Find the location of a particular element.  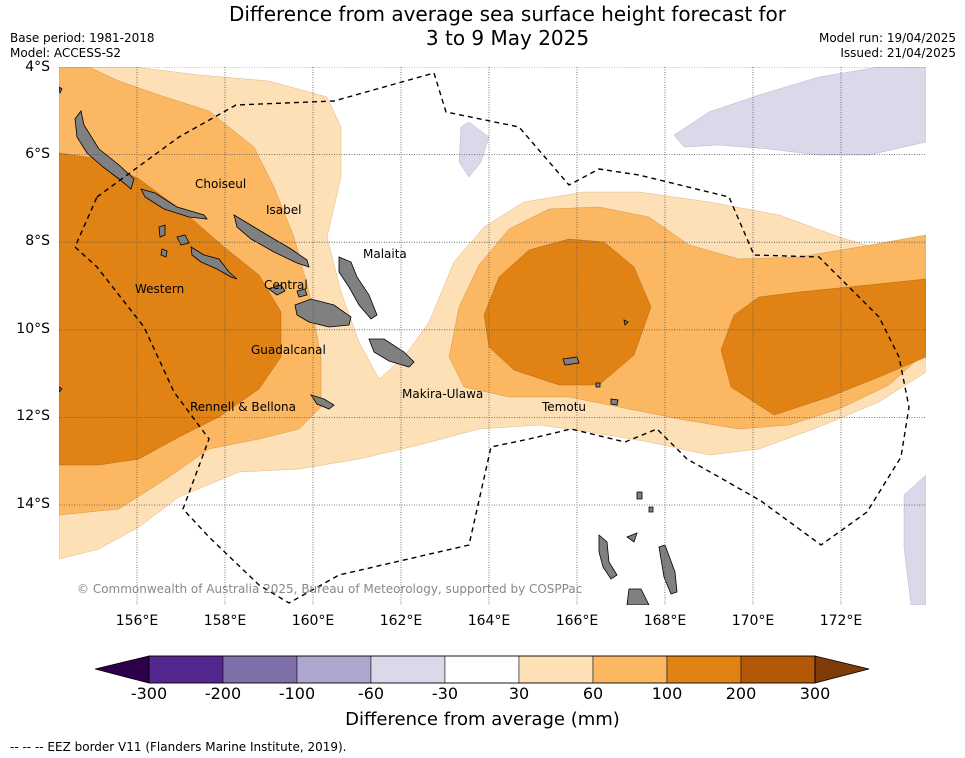

label-makira-ulawa: Makira-Ulawa is located at coordinates (442, 394).